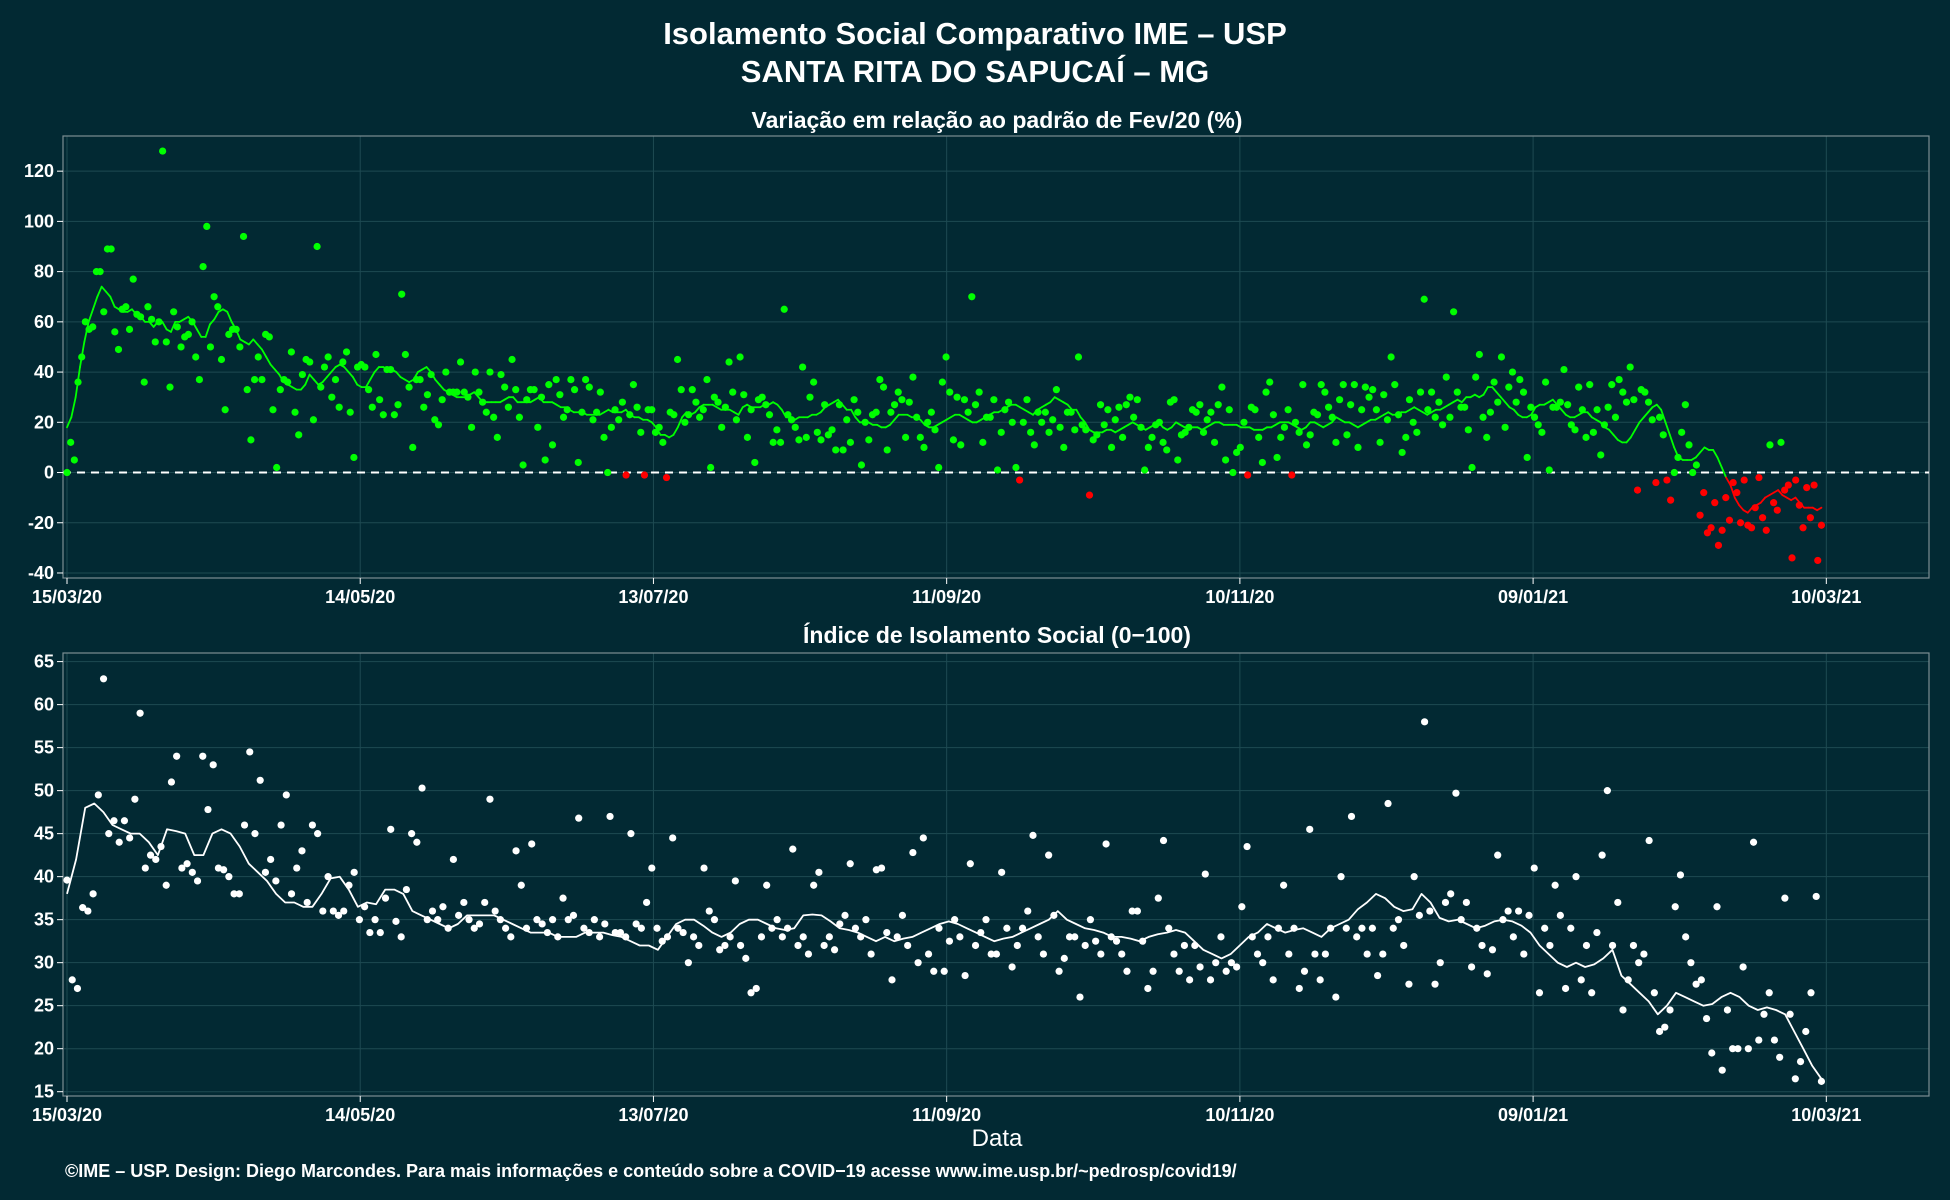 Image resolution: width=1950 pixels, height=1200 pixels. What do you see at coordinates (41, 523) in the screenshot?
I see `y-tick-label: -20` at bounding box center [41, 523].